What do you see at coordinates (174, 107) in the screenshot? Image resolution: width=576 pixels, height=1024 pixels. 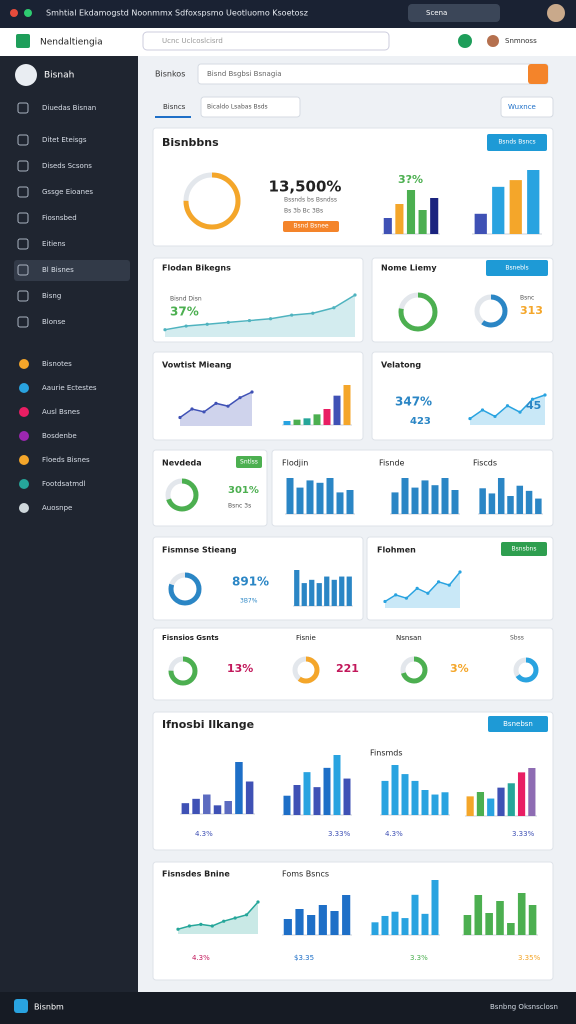 I see `tab: Bisncs` at bounding box center [174, 107].